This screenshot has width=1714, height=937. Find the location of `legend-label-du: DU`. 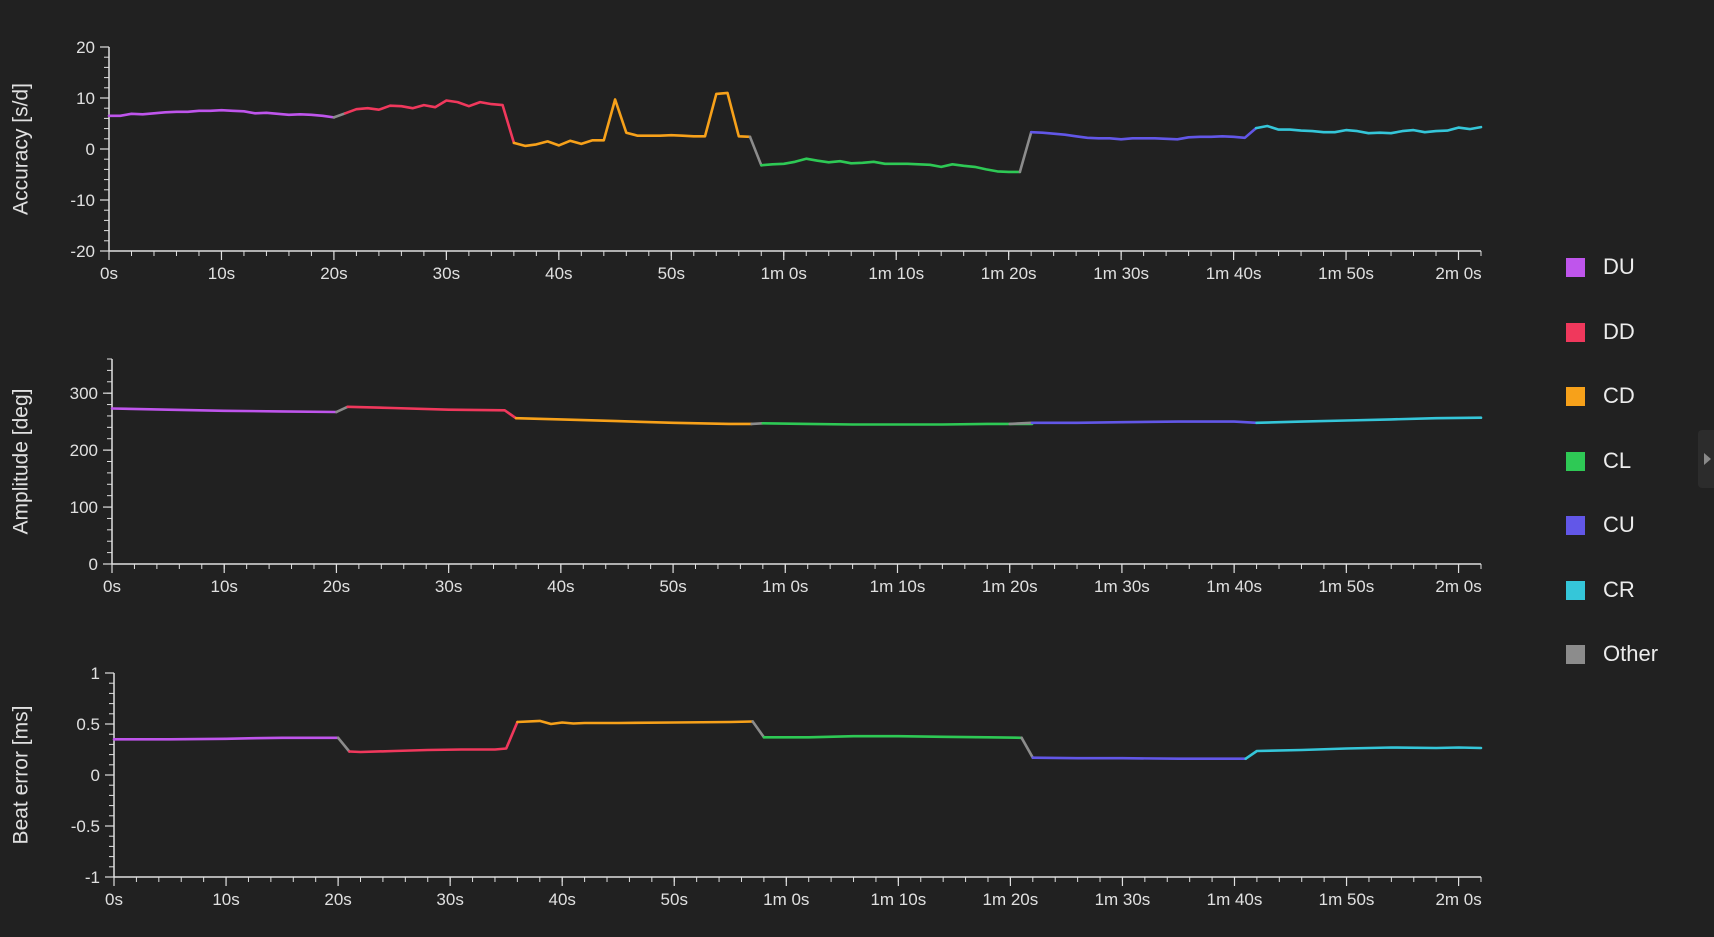

legend-label-du: DU is located at coordinates (1619, 266).